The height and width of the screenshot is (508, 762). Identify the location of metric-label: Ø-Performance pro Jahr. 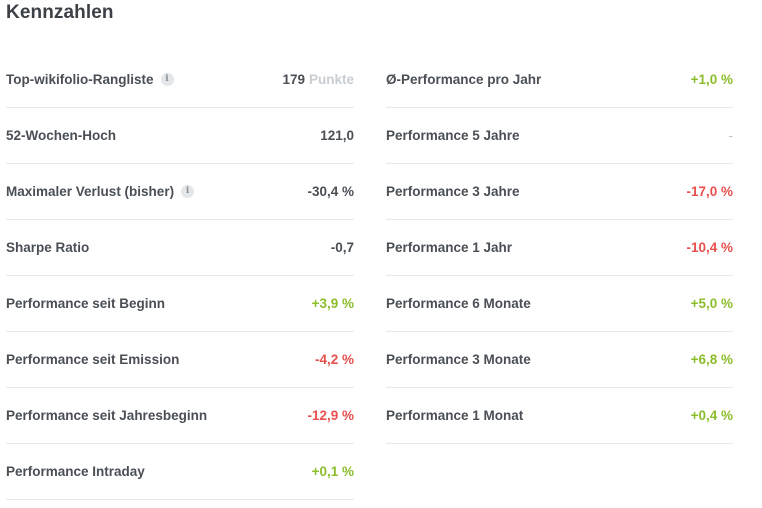
(463, 79).